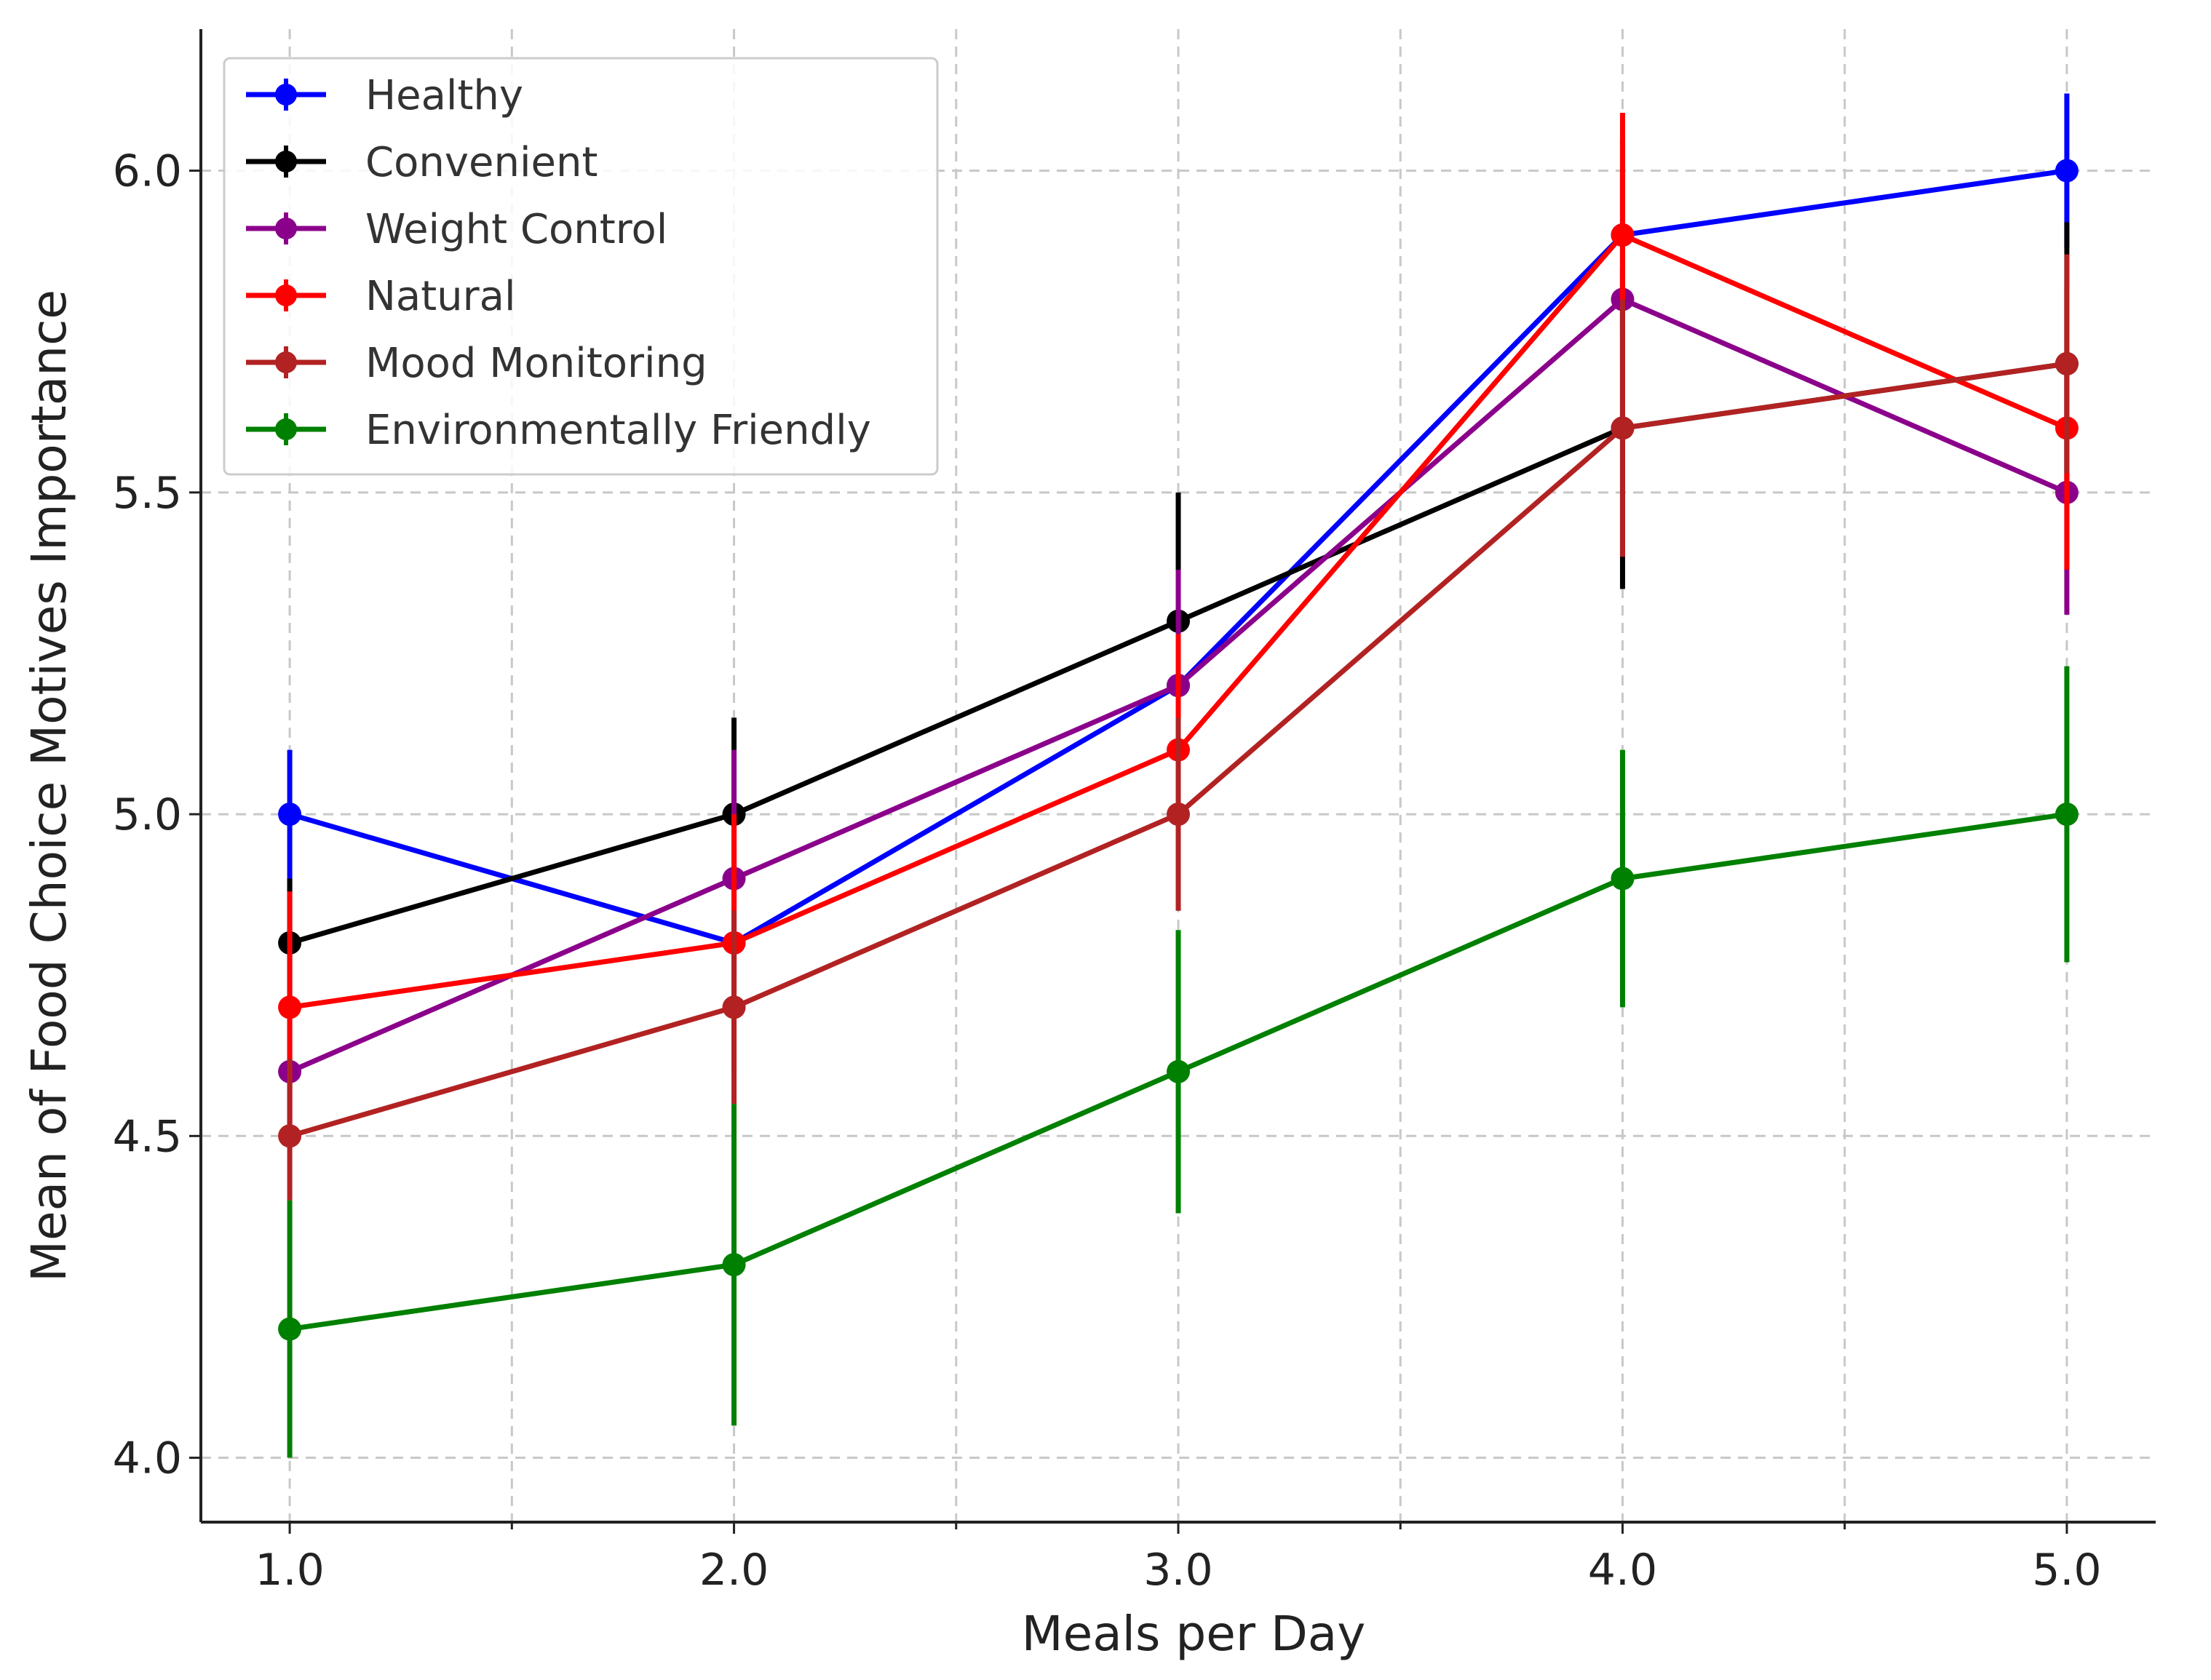 This screenshot has height=1680, width=2211. What do you see at coordinates (49, 786) in the screenshot?
I see `y-axis-title: Mean of Food Choice Motives Importance` at bounding box center [49, 786].